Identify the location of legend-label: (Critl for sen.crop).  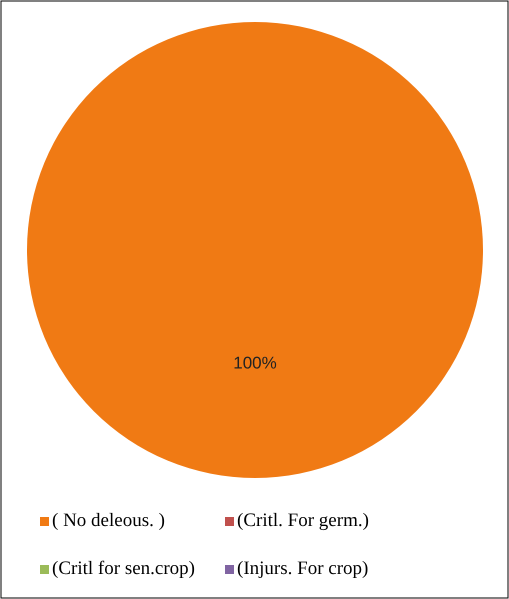
(123, 568).